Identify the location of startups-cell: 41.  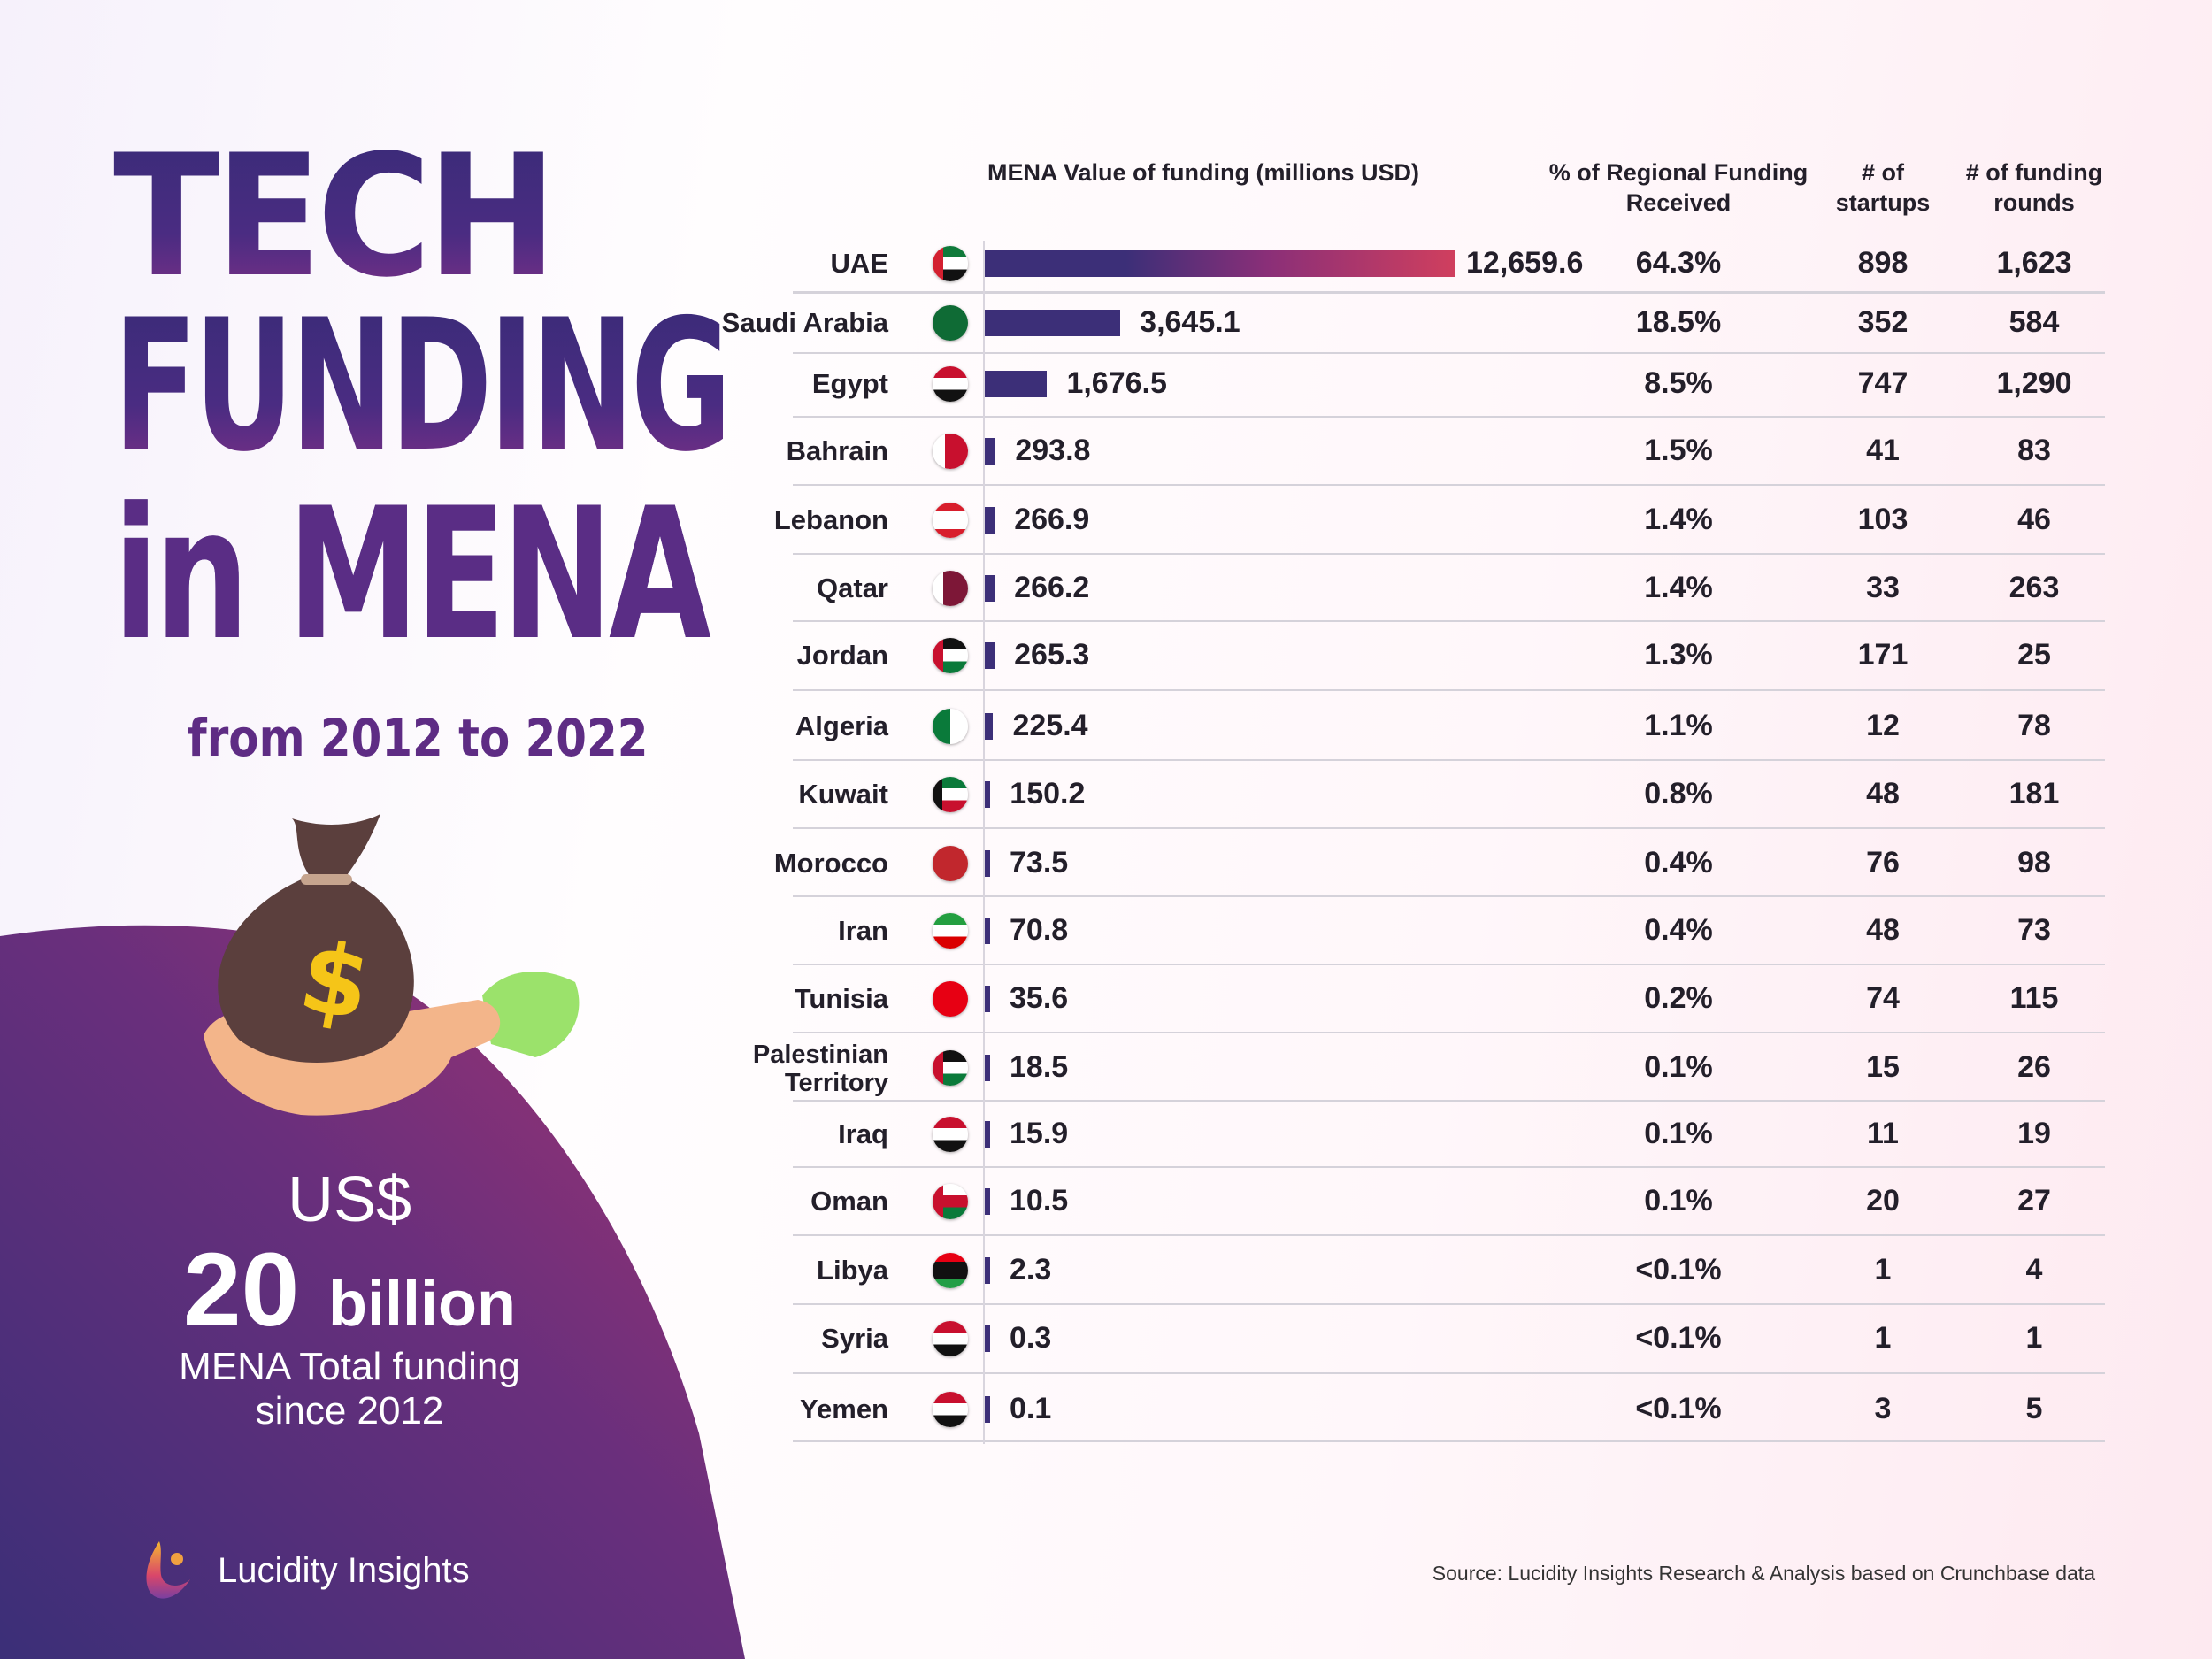
(1883, 451).